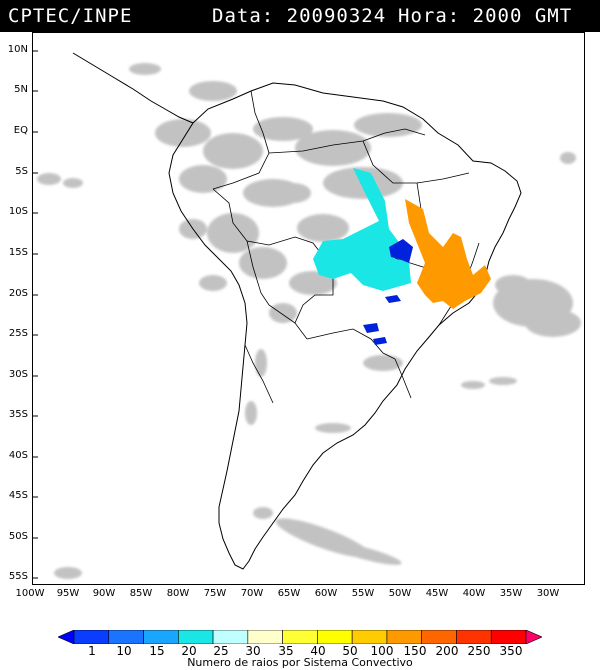  I want to click on lon-label: 55W, so click(363, 593).